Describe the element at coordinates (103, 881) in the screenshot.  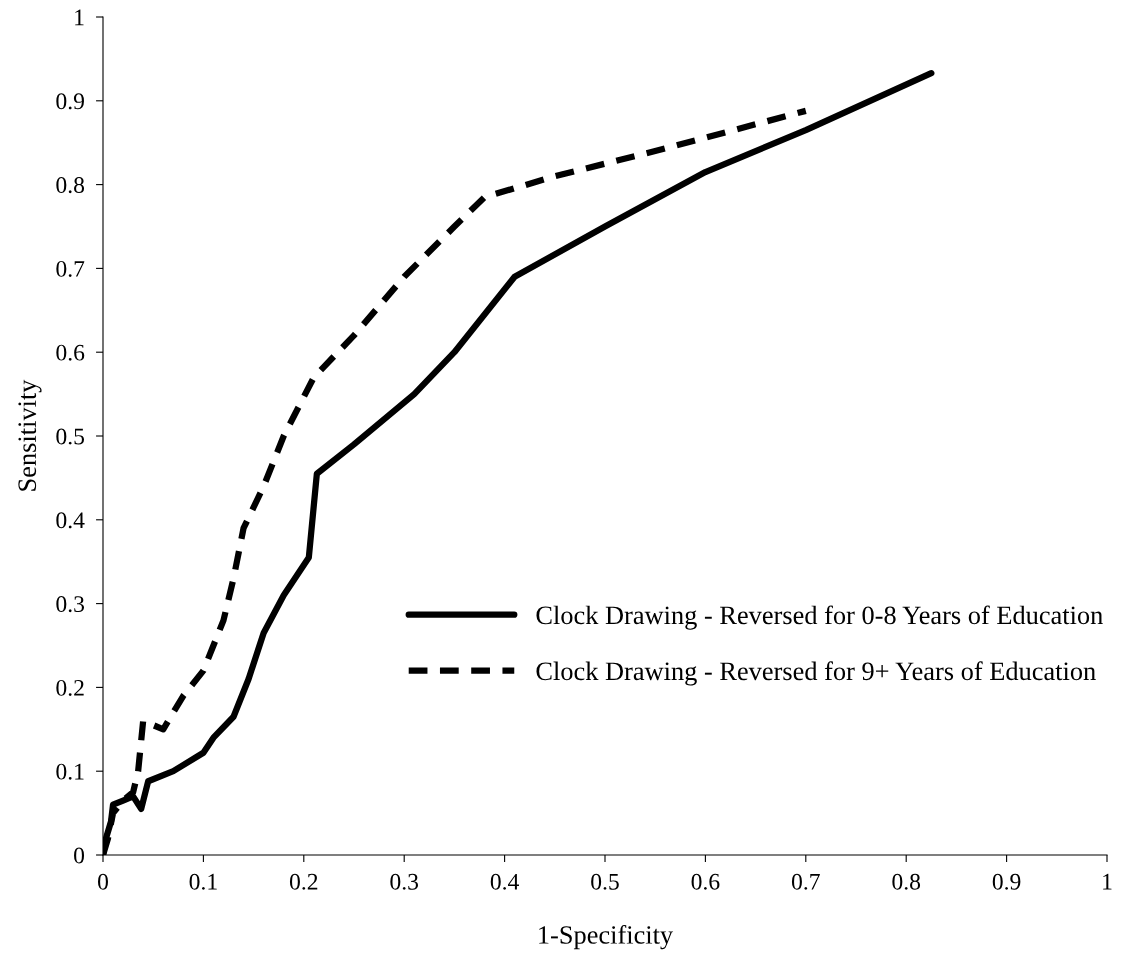
I see `x-tick-label: 0` at that location.